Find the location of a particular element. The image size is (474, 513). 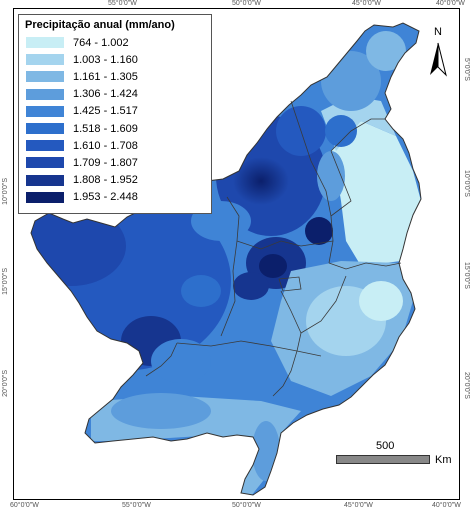

legend-label: 764 - 1.002 is located at coordinates (101, 42).